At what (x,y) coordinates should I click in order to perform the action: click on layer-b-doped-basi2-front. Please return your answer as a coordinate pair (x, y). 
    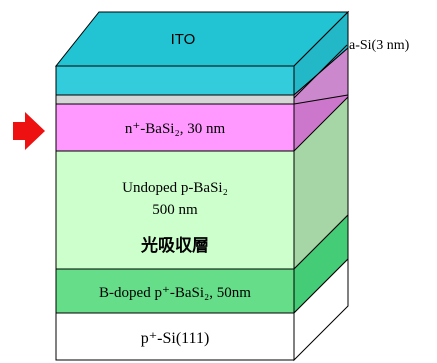
    Looking at the image, I should click on (175, 291).